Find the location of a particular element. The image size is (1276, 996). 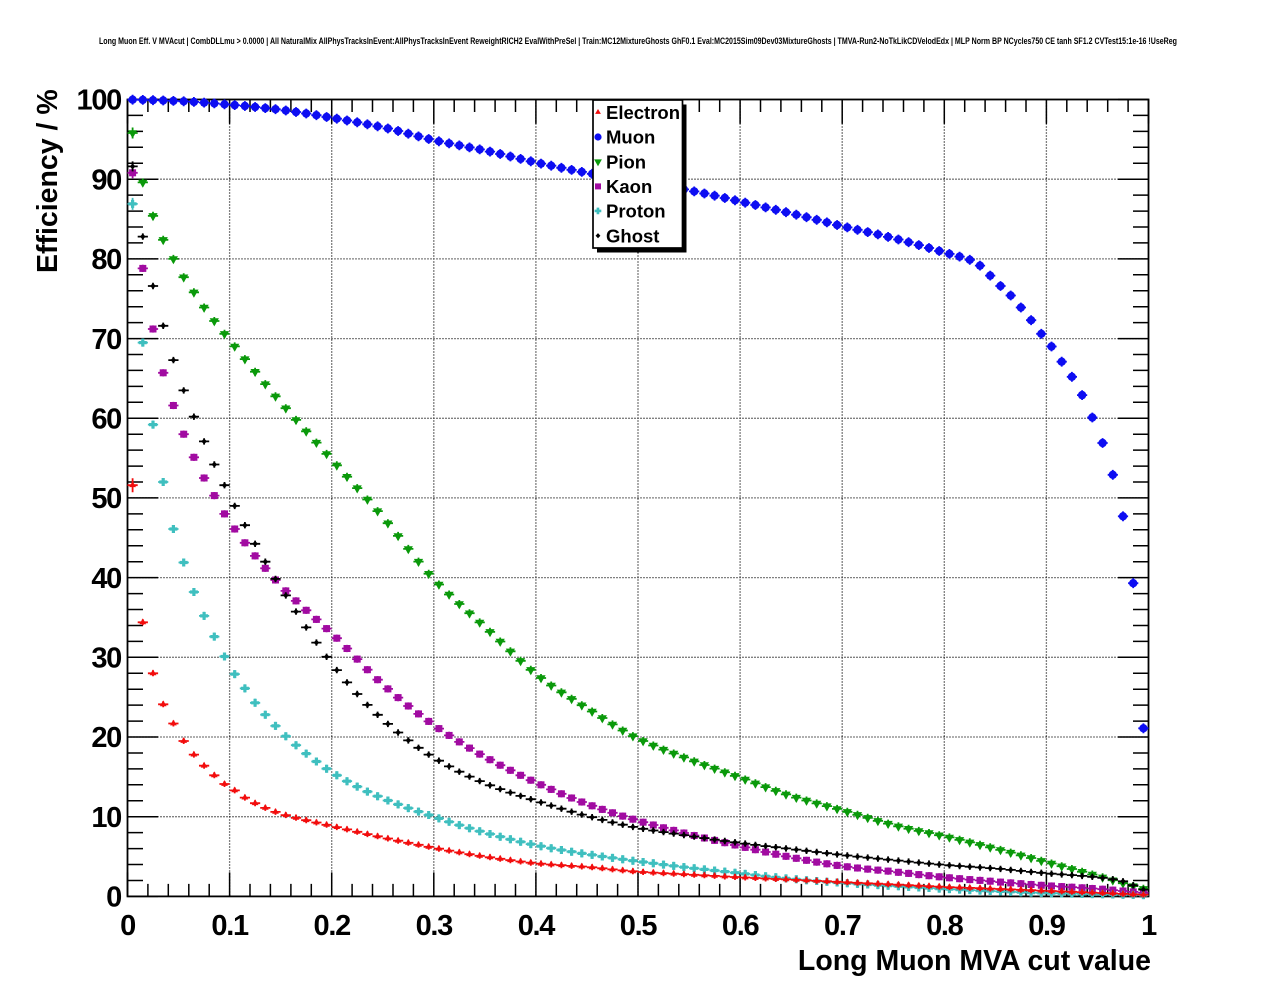

svg-text: Kaon is located at coordinates (629, 186).